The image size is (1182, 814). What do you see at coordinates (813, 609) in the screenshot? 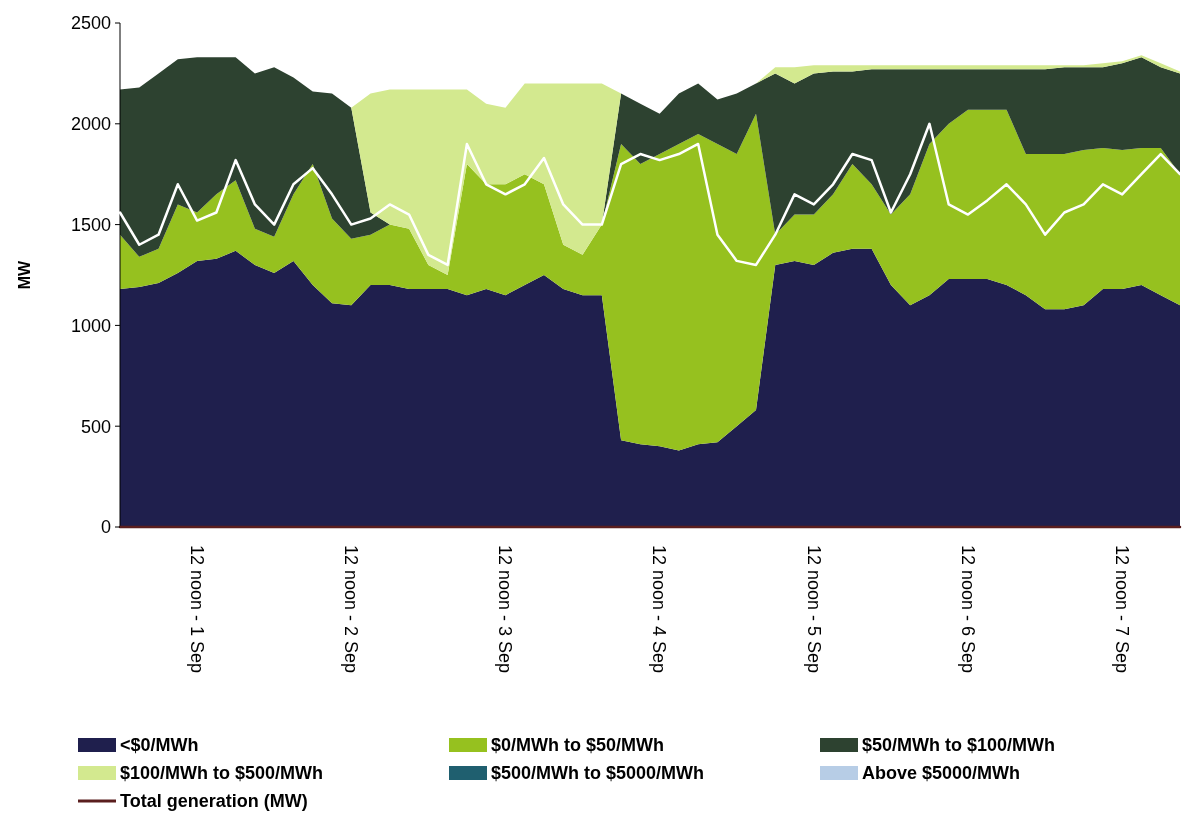
I see `x-tick-label: 12 noon - 5 Sep` at bounding box center [813, 609].